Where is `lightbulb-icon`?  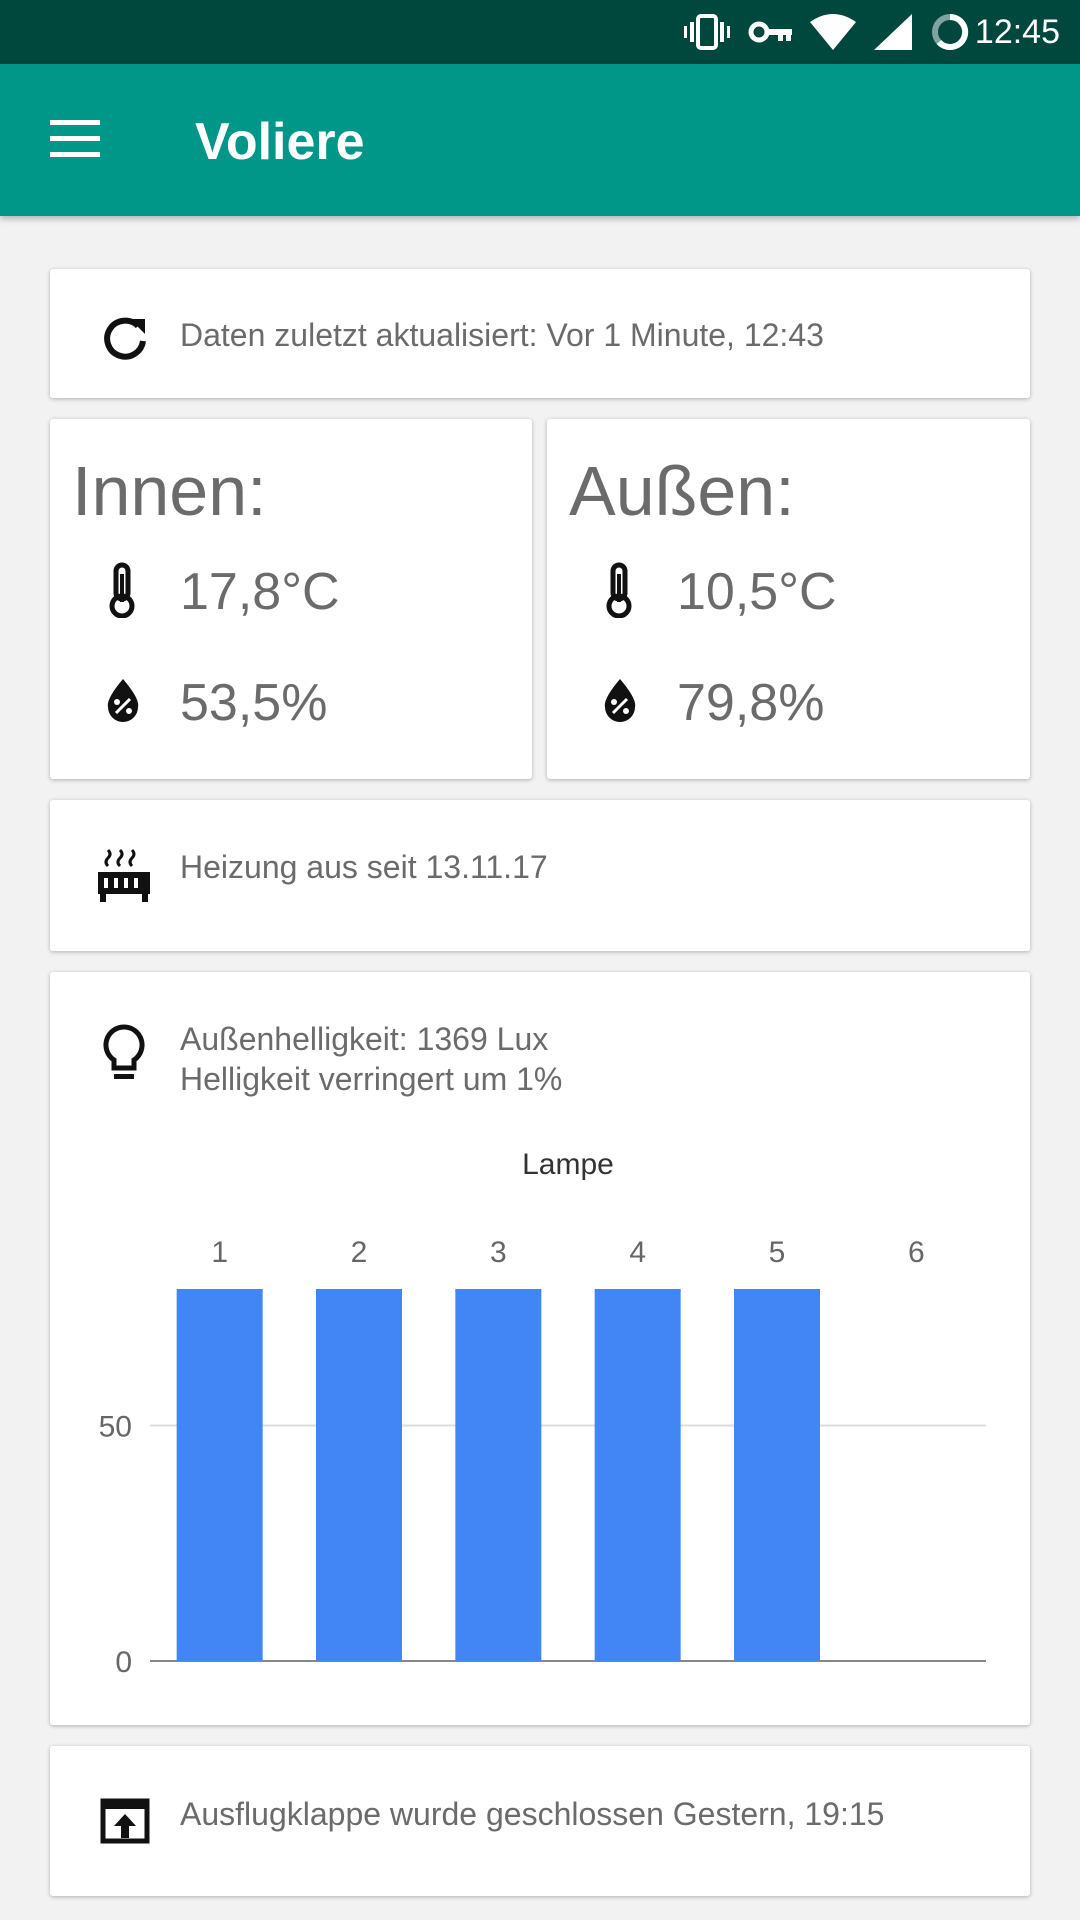 lightbulb-icon is located at coordinates (124, 1051).